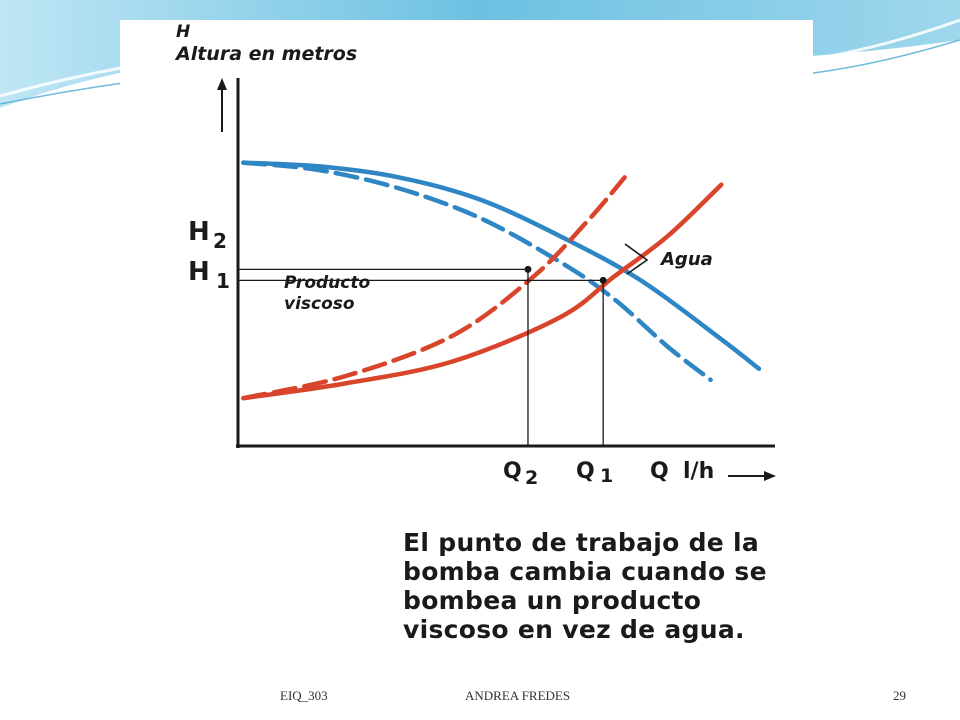  What do you see at coordinates (319, 304) in the screenshot?
I see `label-product-line-2: viscoso` at bounding box center [319, 304].